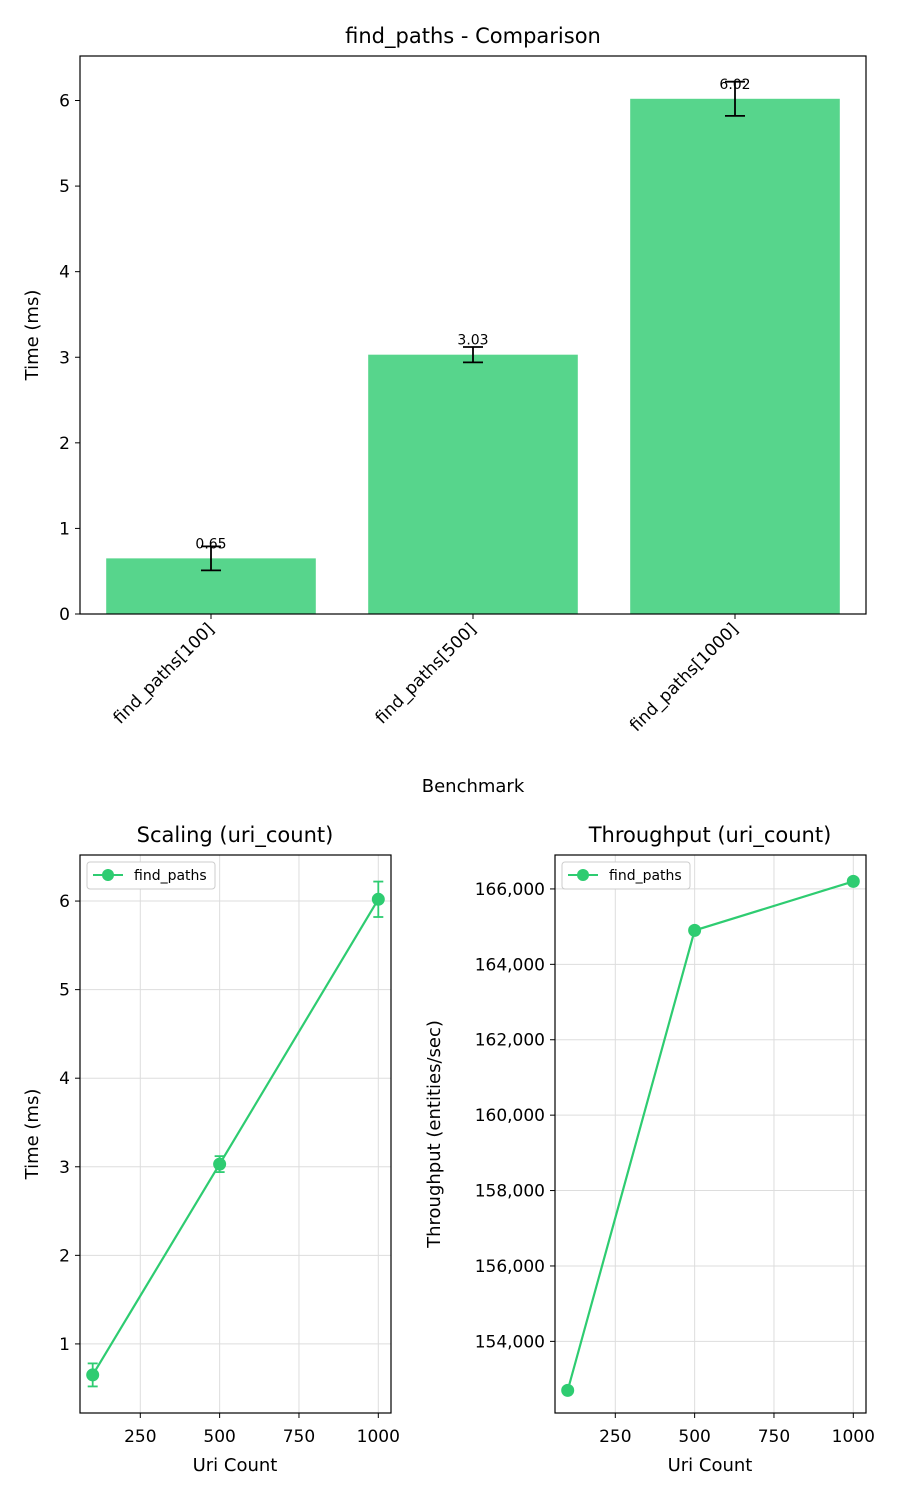 This screenshot has width=900, height=1500. Describe the element at coordinates (299, 1437) in the screenshot. I see `scaling-x-tick-label: 750` at that location.